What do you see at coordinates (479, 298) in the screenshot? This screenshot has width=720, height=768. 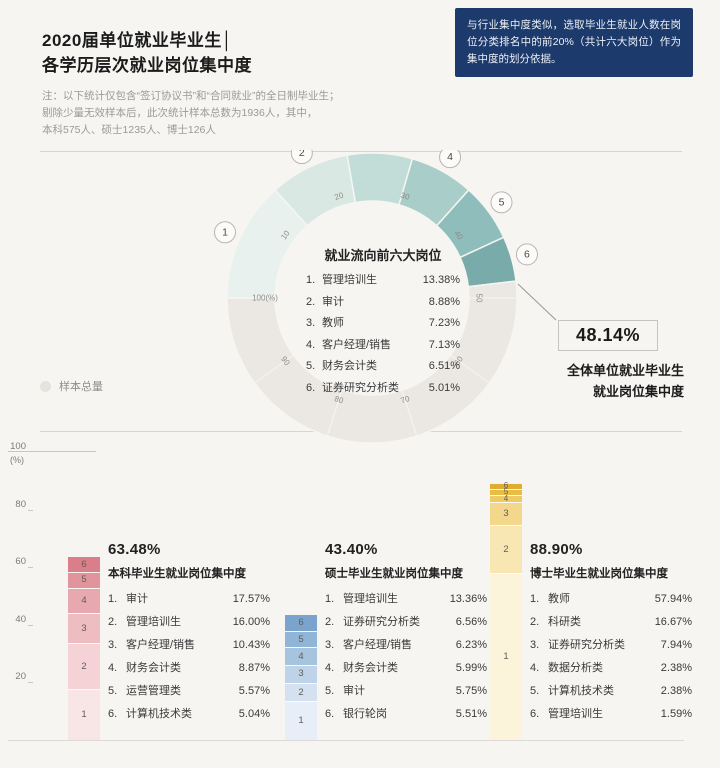 I see `donut-scale-tick-label: 50` at bounding box center [479, 298].